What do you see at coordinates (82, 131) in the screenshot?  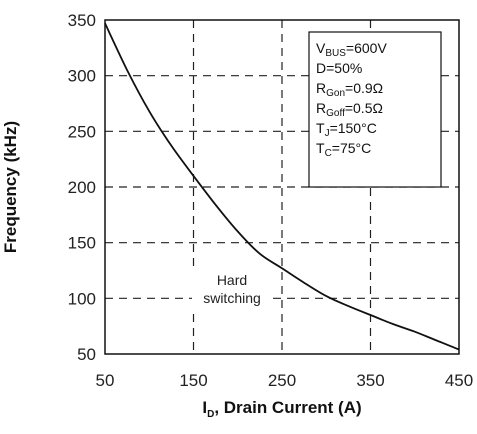 I see `y-tick-label: 250` at bounding box center [82, 131].